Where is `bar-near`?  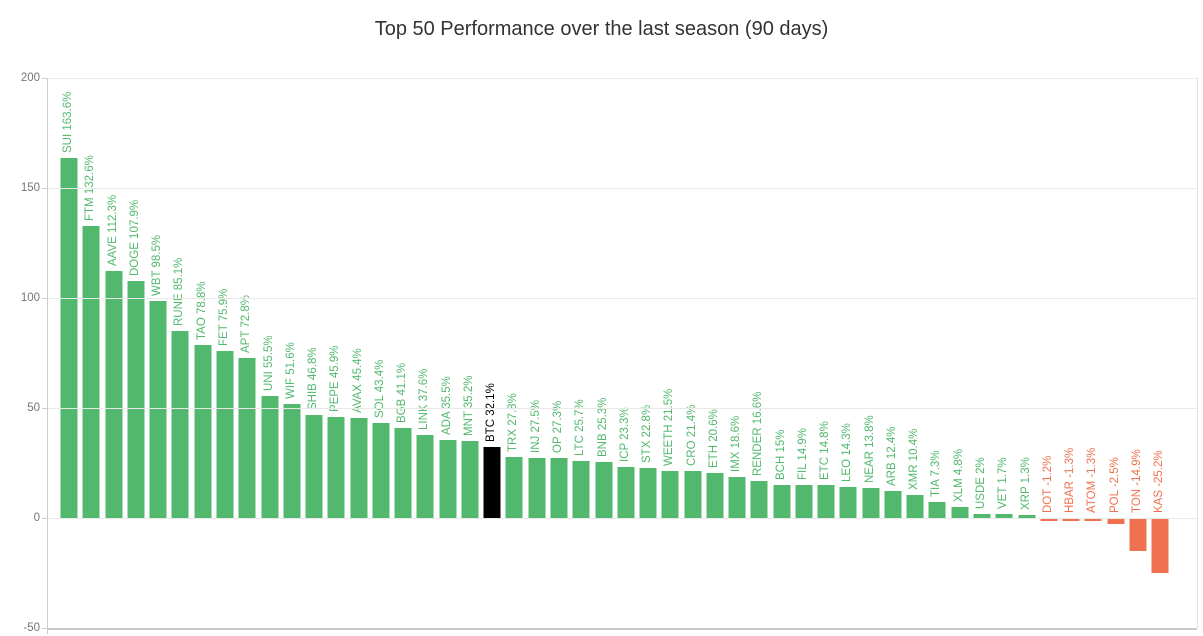
bar-near is located at coordinates (871, 502).